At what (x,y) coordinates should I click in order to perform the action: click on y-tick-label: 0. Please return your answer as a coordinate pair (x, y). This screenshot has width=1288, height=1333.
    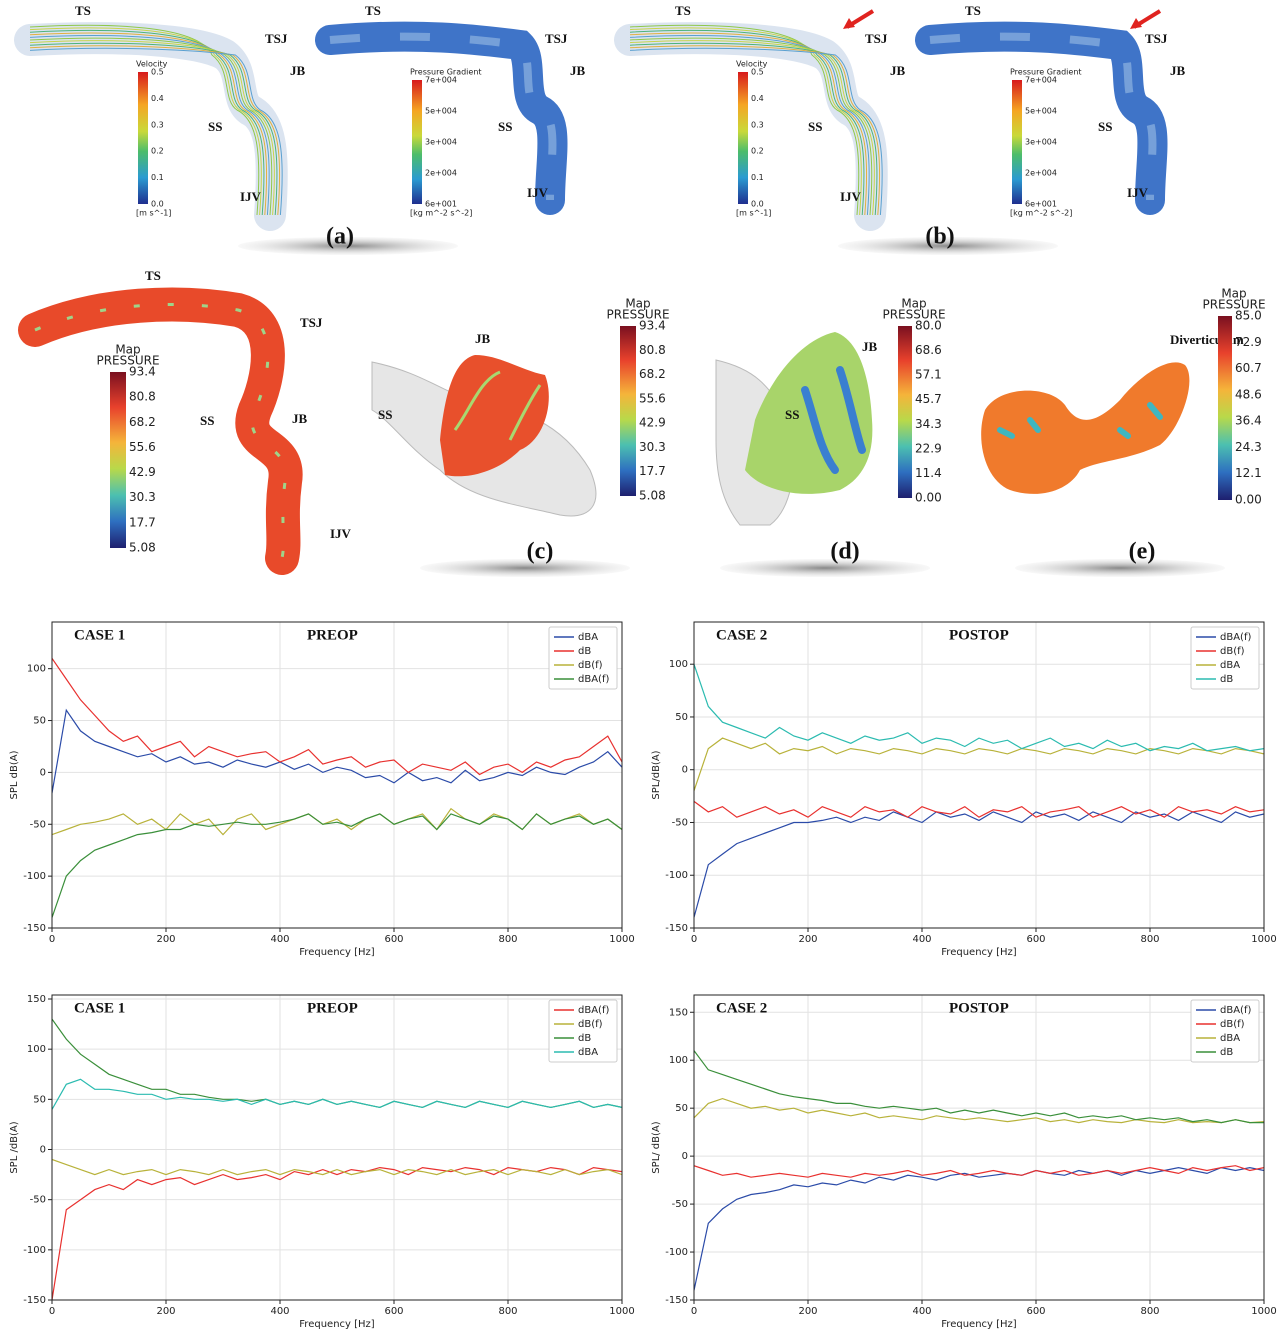
    Looking at the image, I should click on (685, 770).